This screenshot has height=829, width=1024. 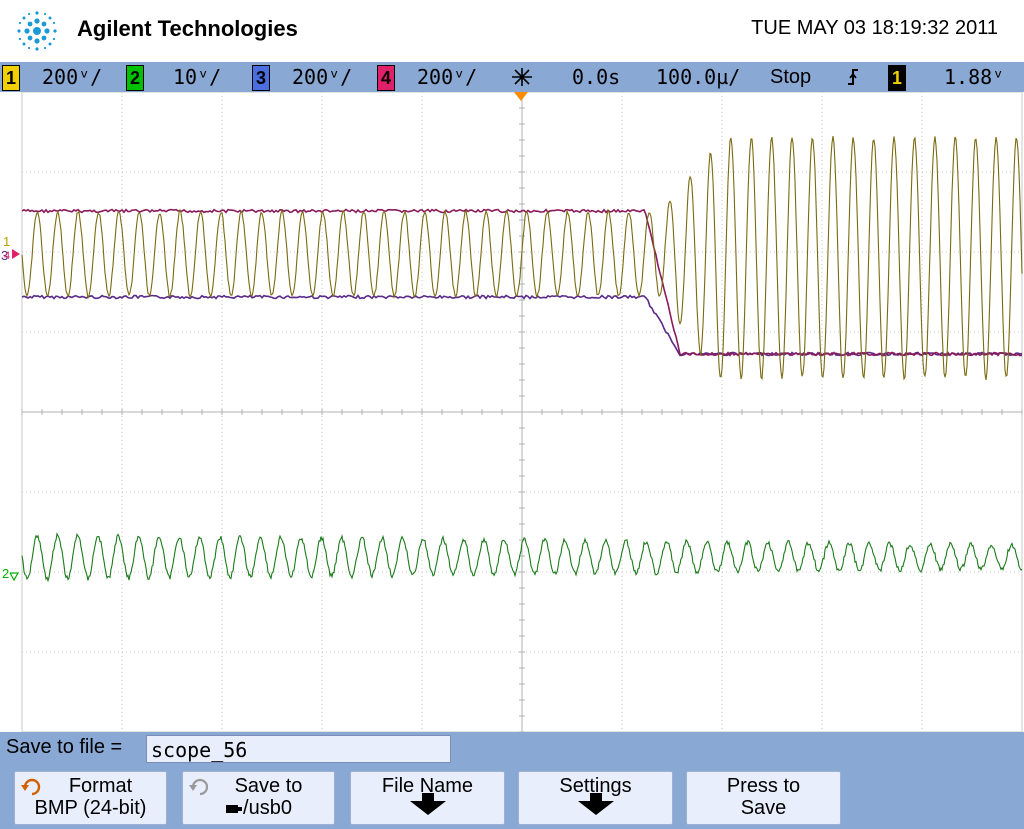 What do you see at coordinates (5, 573) in the screenshot?
I see `svg-text: 2` at bounding box center [5, 573].